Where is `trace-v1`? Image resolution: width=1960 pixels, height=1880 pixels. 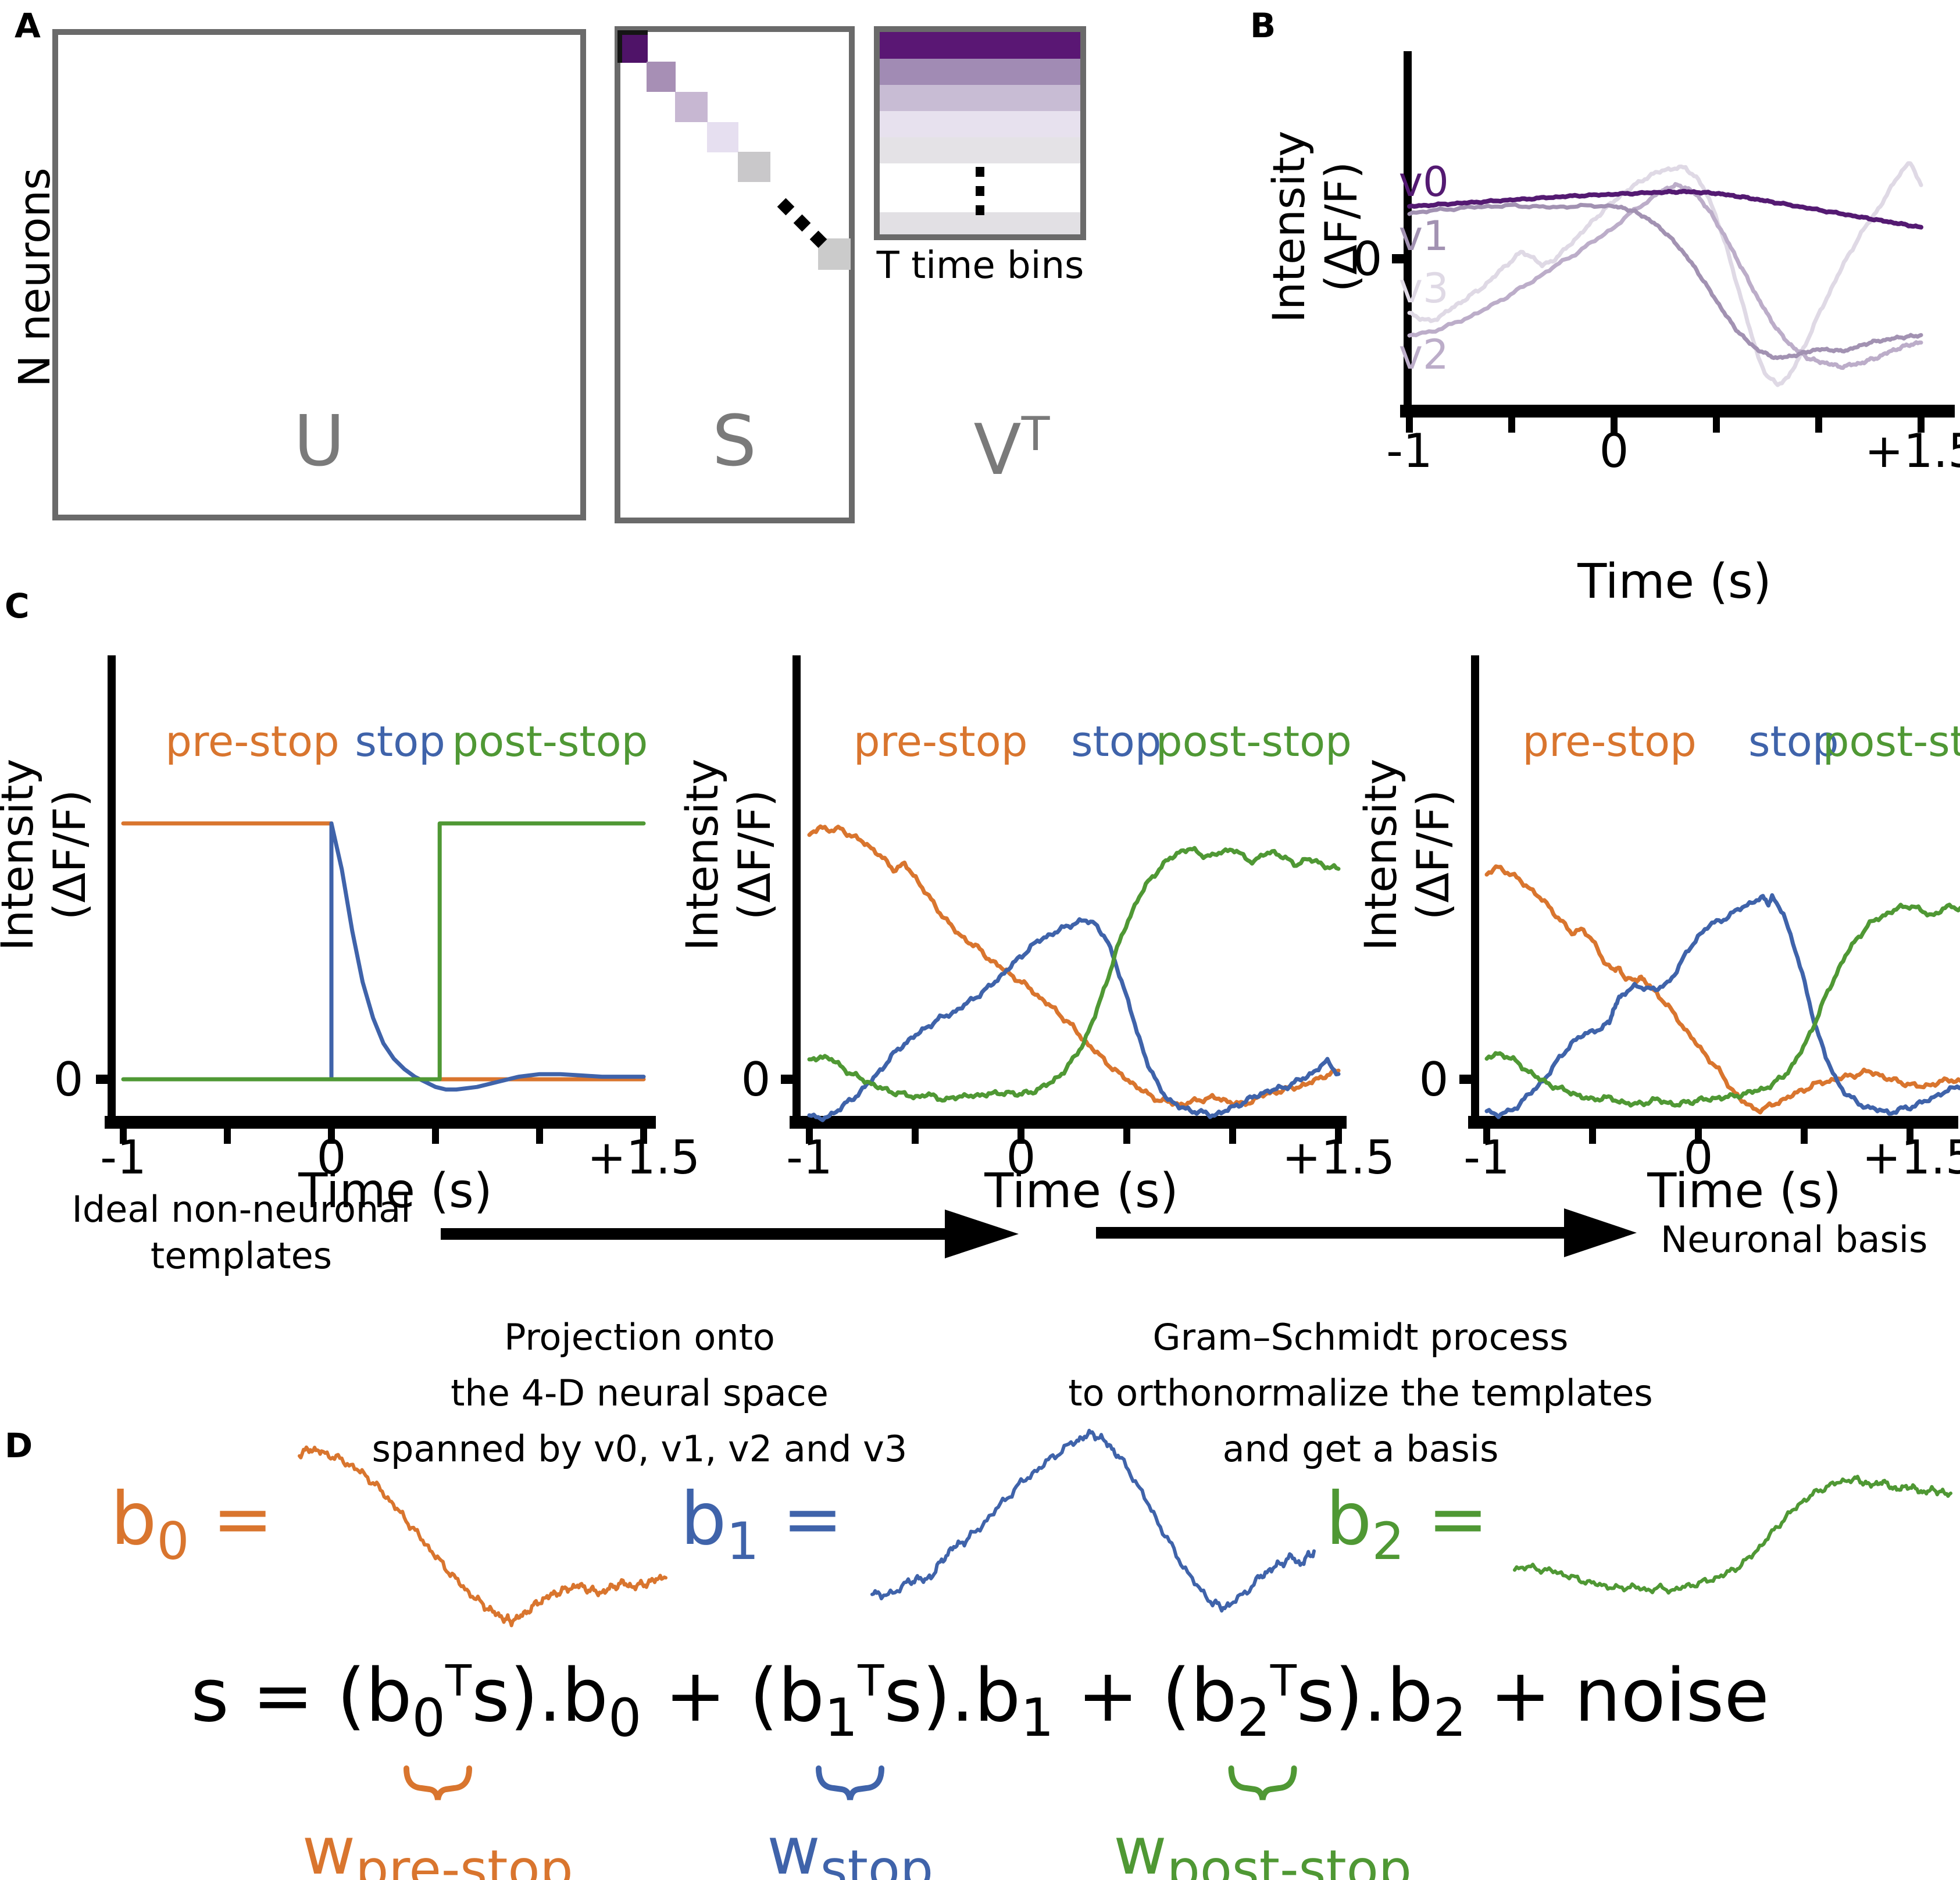
trace-v1 is located at coordinates (1665, 281).